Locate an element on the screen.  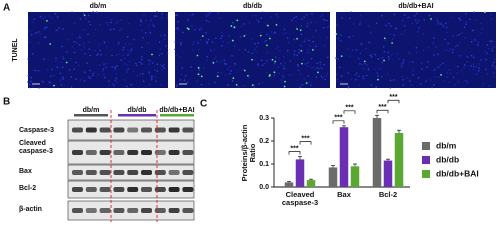
bar is located at coordinates (333, 177).